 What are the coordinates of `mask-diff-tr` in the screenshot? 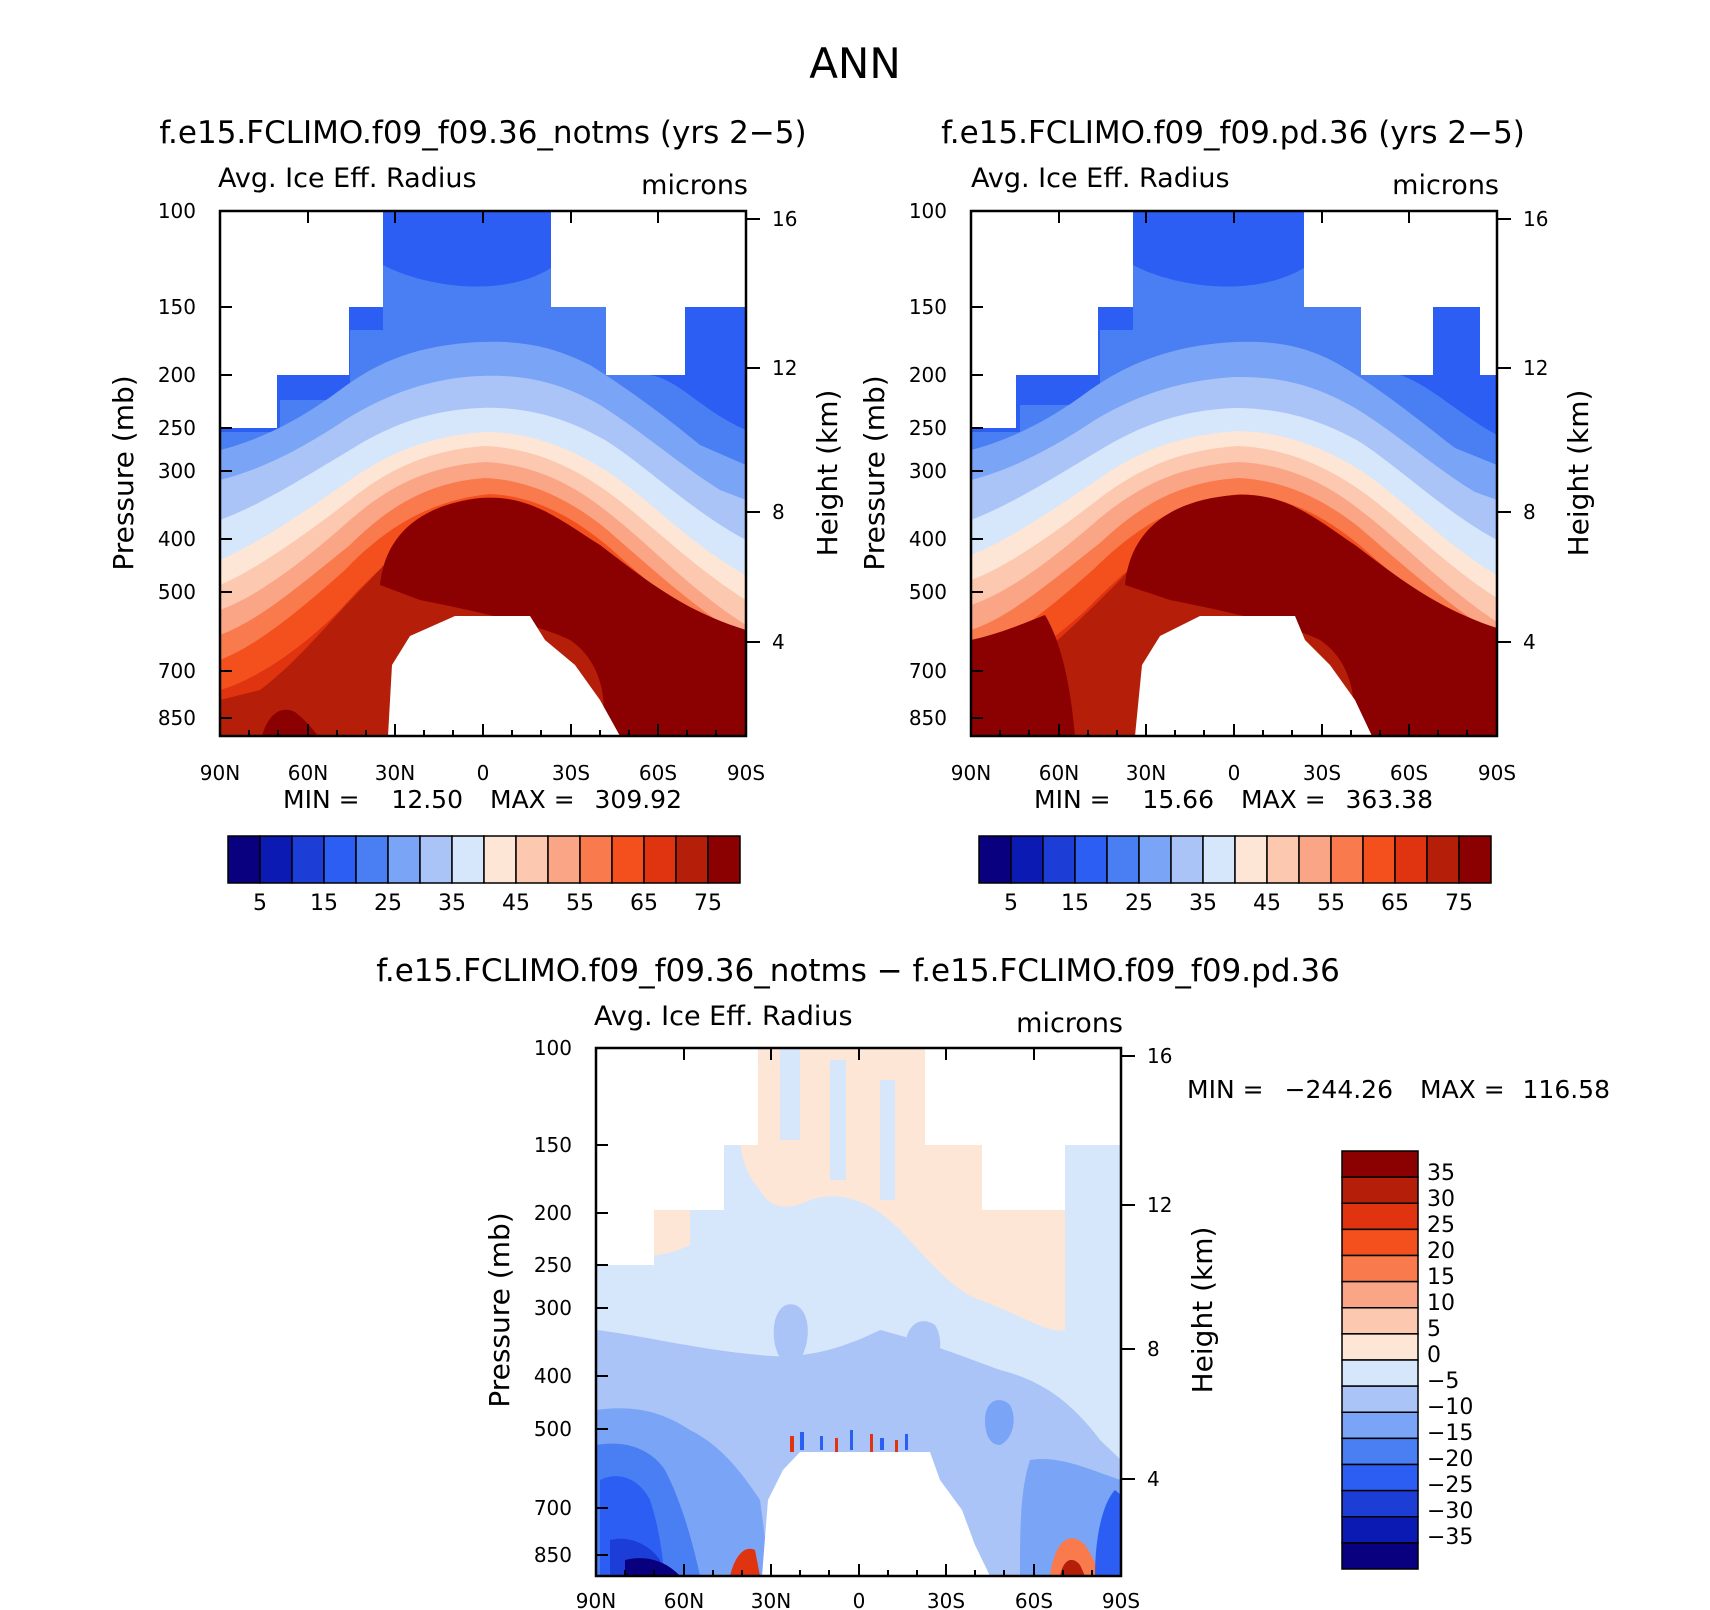 It's located at (1023, 1096).